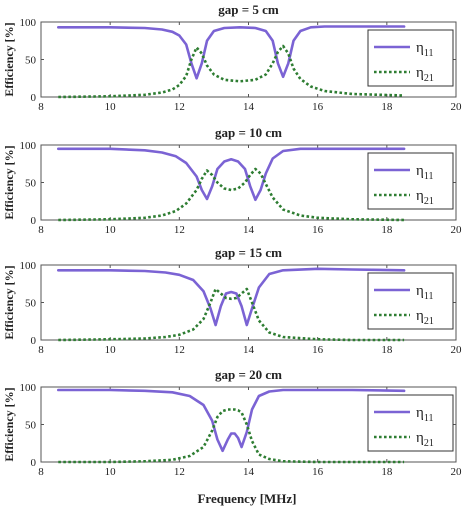  What do you see at coordinates (248, 132) in the screenshot?
I see `chart-title: gap = 10 cm` at bounding box center [248, 132].